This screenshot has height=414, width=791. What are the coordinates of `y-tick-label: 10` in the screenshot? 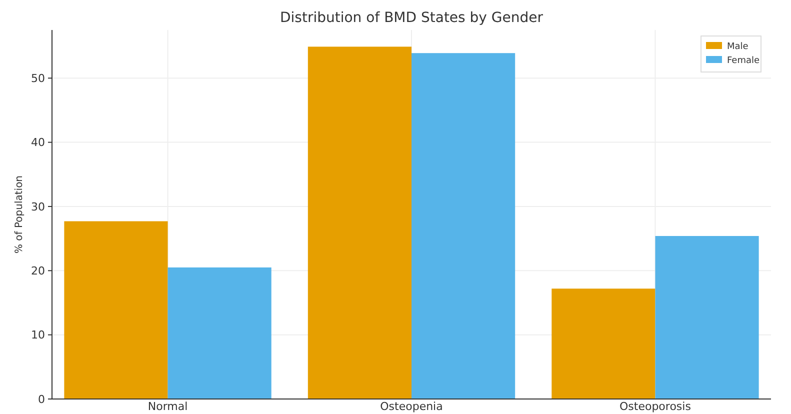 It's located at (38, 335).